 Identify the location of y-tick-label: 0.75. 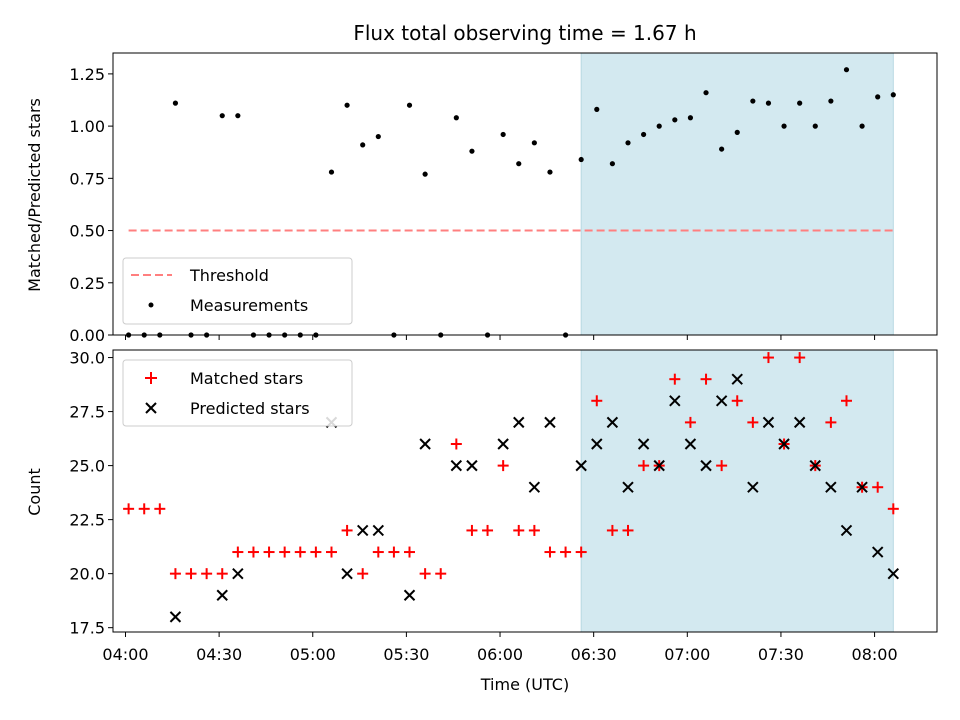
(87, 178).